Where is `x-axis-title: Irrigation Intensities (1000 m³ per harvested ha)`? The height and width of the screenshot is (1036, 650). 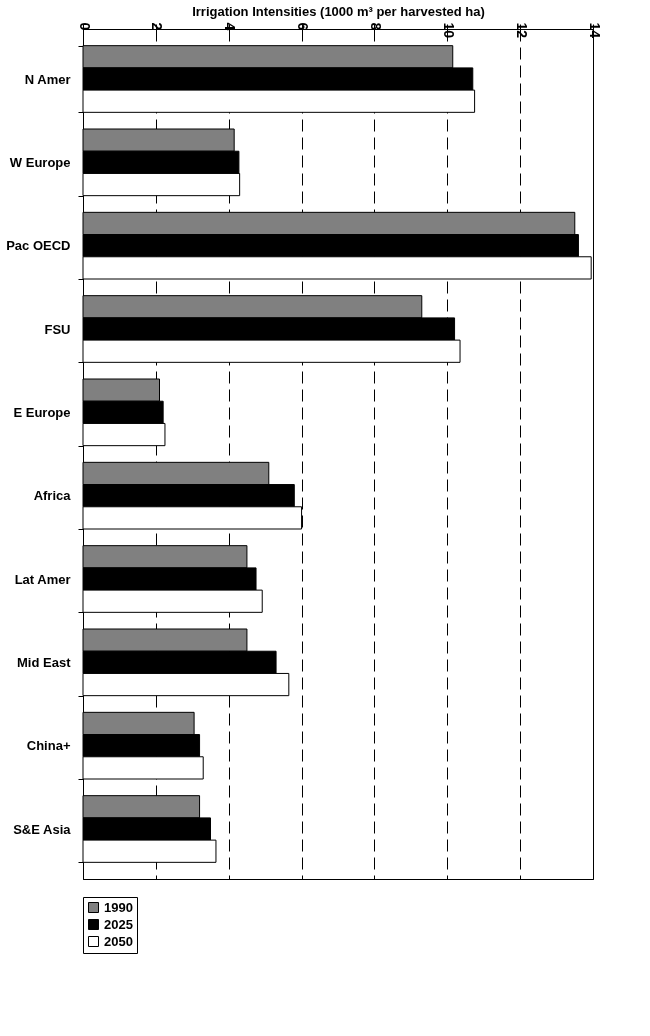 x-axis-title: Irrigation Intensities (1000 m³ per harvested ha) is located at coordinates (338, 11).